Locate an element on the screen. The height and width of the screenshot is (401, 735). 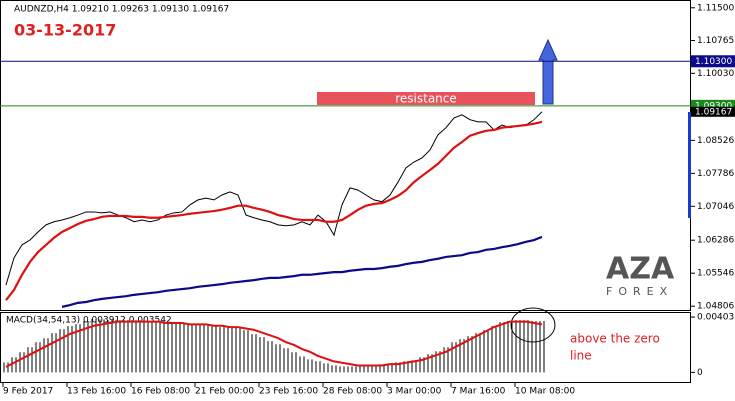
price-label: 1.09167 is located at coordinates (713, 112).